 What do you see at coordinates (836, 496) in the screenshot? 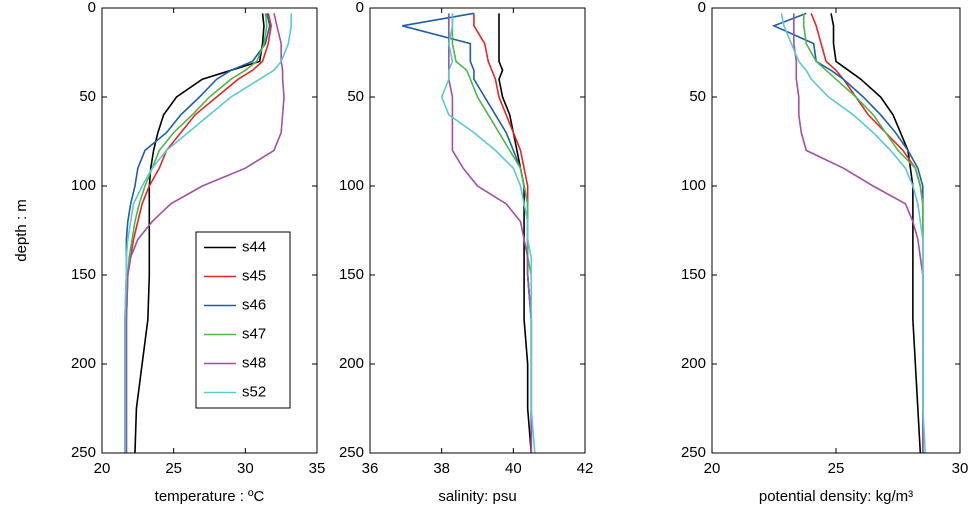
I see `x-axis-label: potential density: kg/m³` at bounding box center [836, 496].